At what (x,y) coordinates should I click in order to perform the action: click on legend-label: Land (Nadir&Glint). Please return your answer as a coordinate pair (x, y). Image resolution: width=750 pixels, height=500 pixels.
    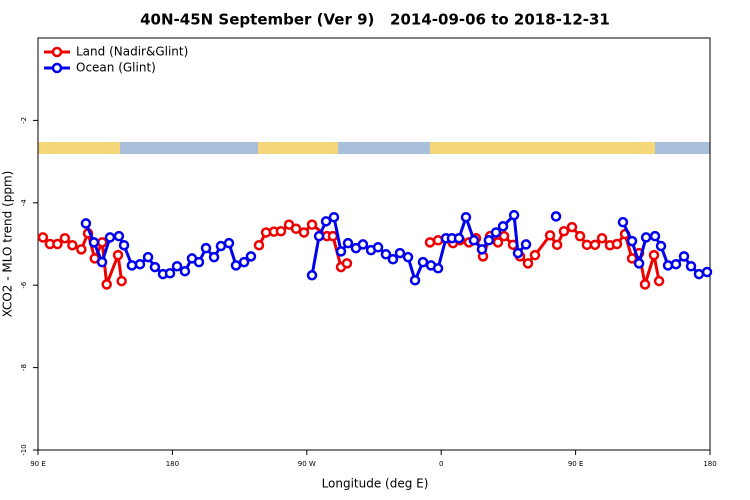
    Looking at the image, I should click on (132, 52).